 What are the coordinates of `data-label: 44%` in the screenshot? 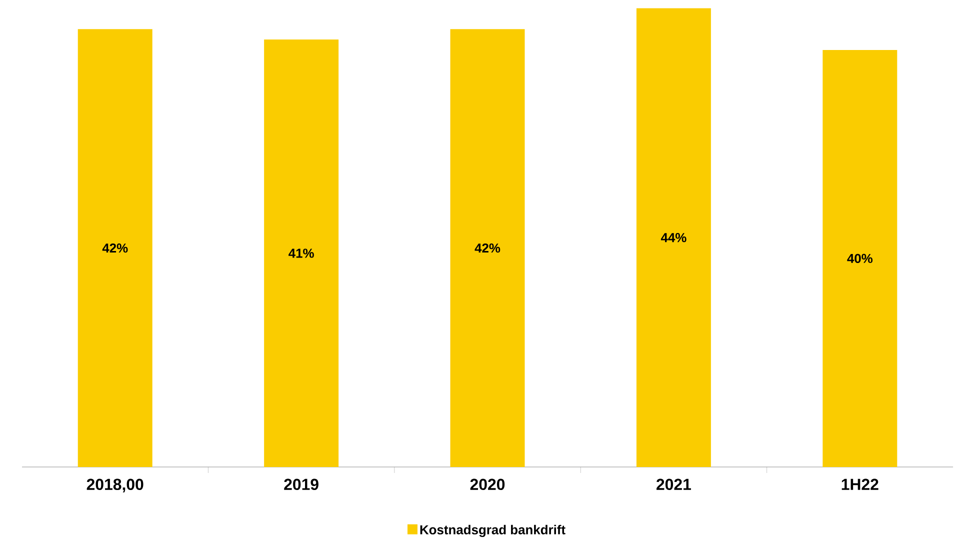 It's located at (673, 237).